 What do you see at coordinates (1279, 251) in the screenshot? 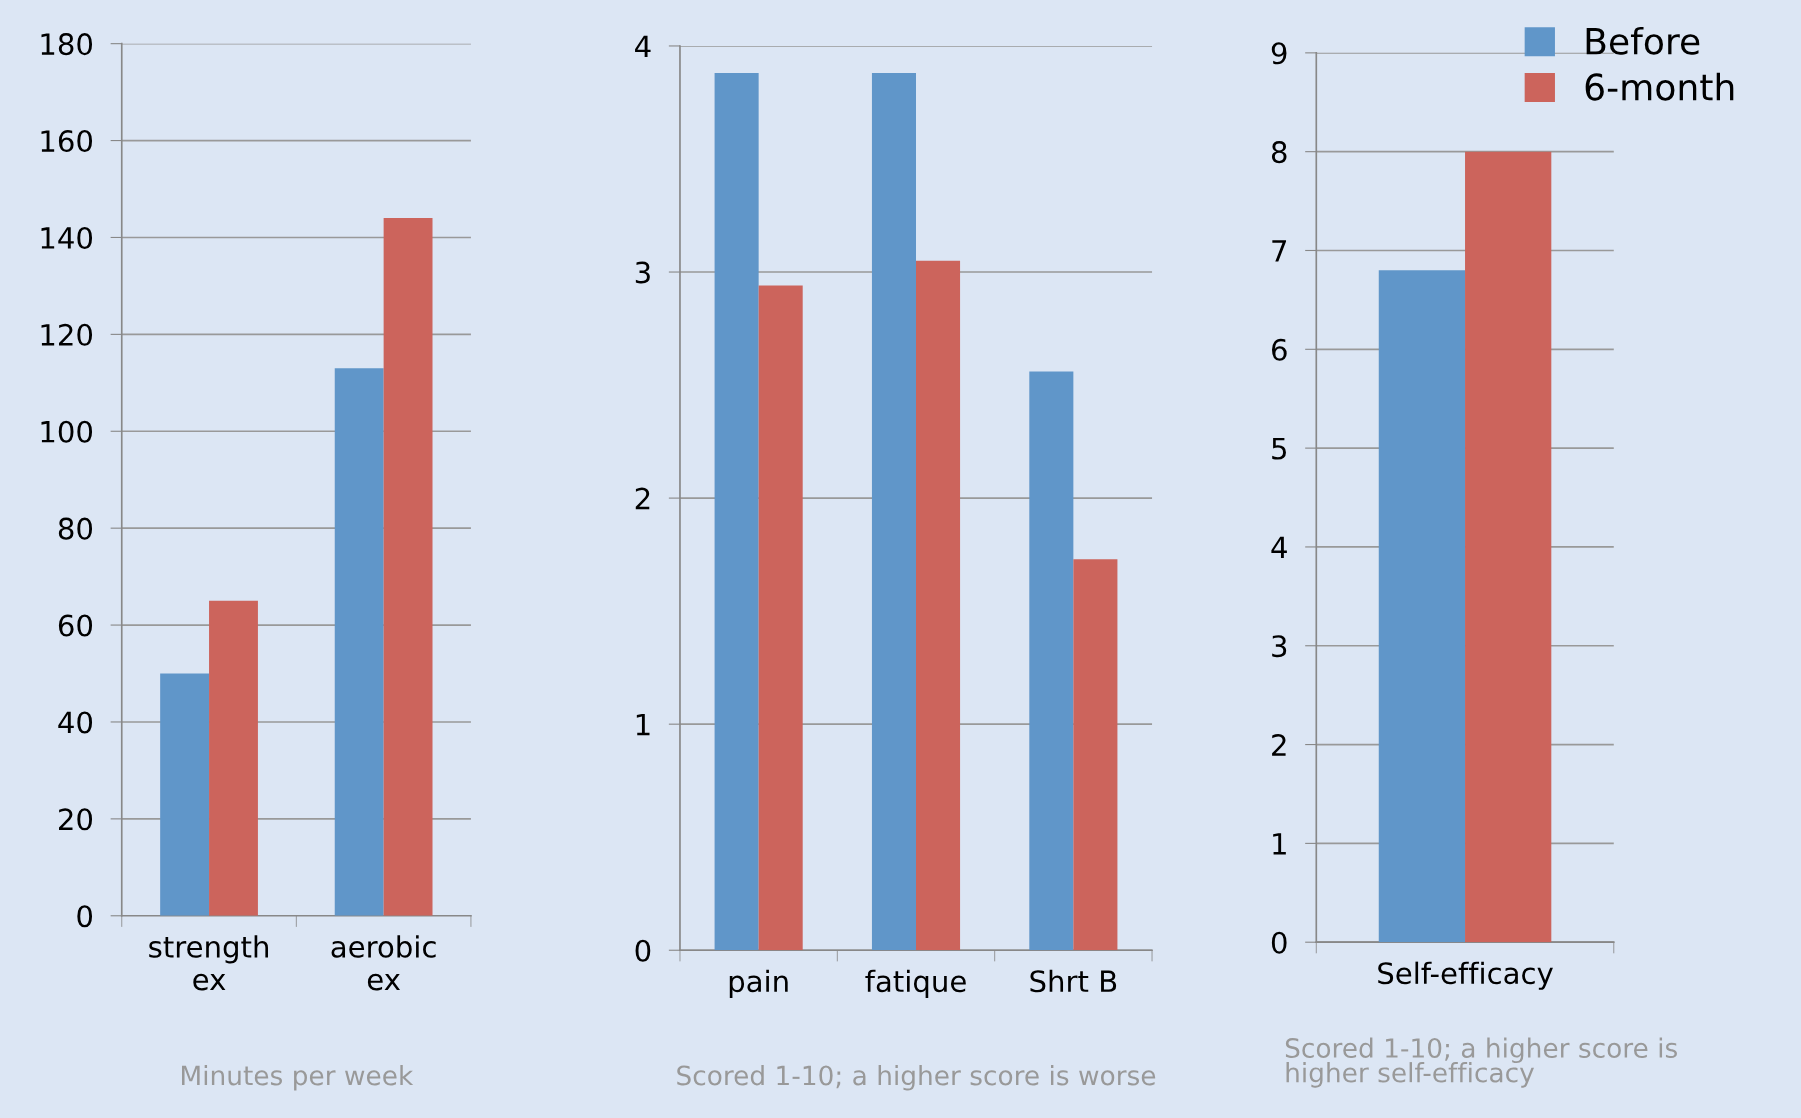
I see `y-tick-label: 7` at bounding box center [1279, 251].